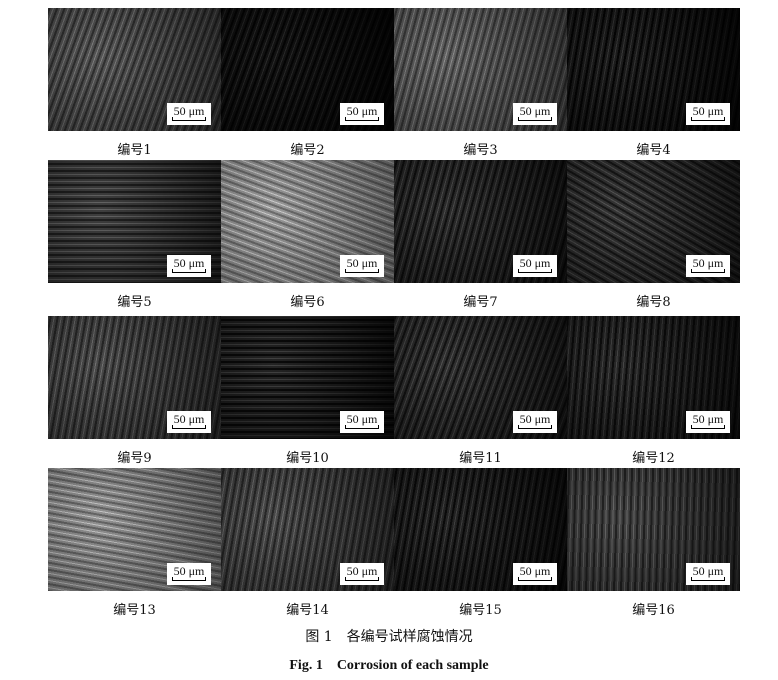 The image size is (778, 680). I want to click on panel-label: 编号9, so click(134, 458).